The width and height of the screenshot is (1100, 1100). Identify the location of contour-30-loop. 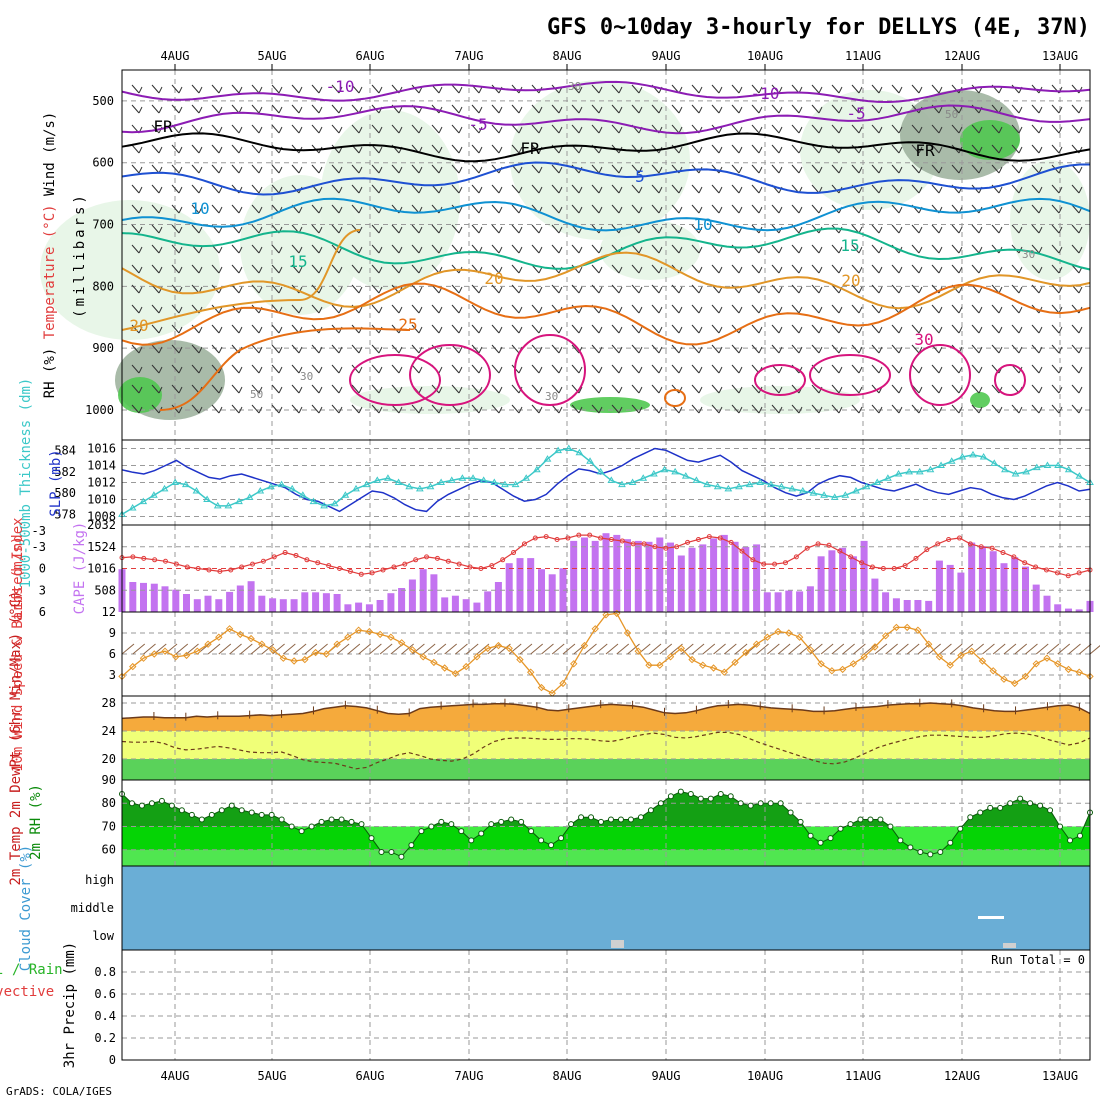
(450, 375).